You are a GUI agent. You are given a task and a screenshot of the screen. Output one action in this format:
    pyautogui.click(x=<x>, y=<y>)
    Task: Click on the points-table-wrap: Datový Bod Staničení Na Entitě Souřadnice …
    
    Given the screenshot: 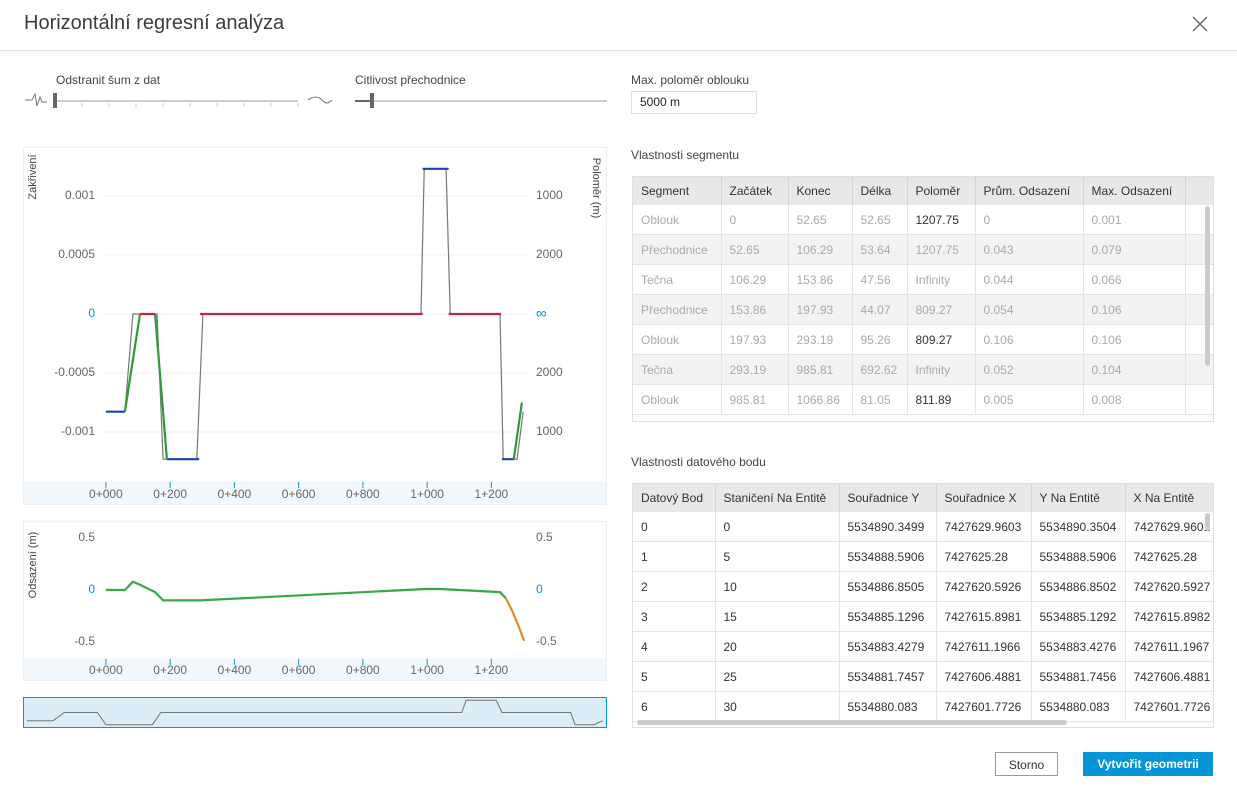 What is the action you would take?
    pyautogui.click(x=923, y=605)
    